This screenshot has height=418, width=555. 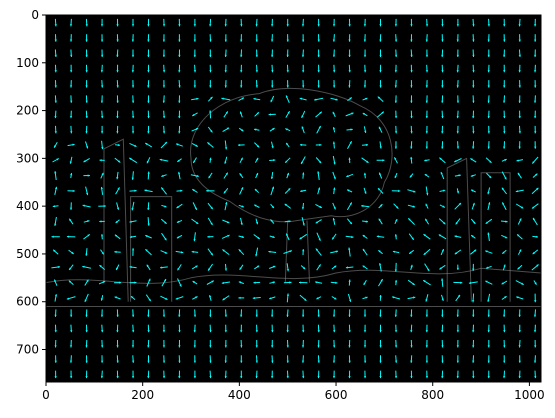 I want to click on x-tick-label: 600, so click(x=336, y=395).